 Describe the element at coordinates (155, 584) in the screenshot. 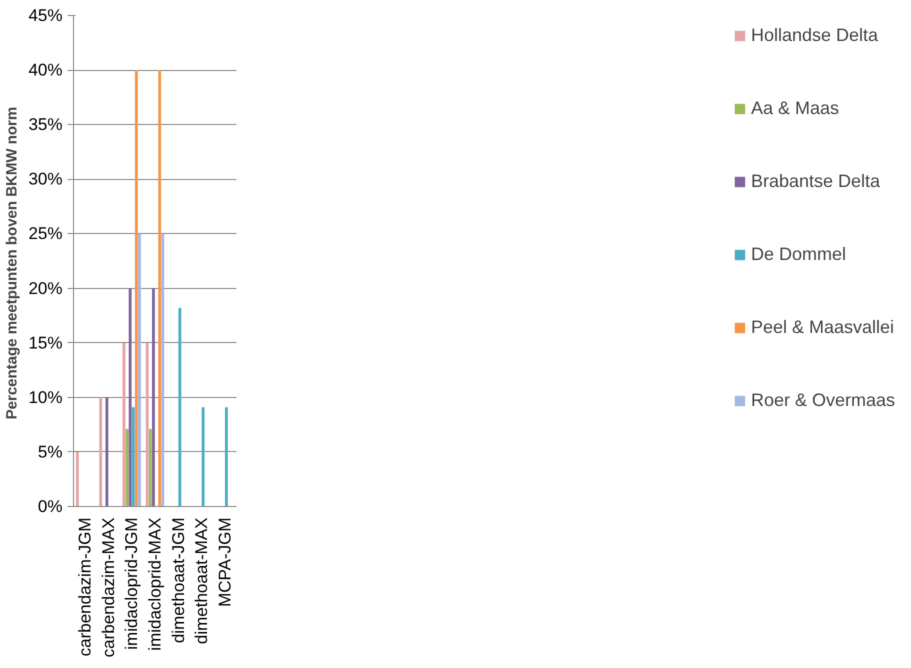

I see `x-tick-label: imidacloprid-MAX` at that location.